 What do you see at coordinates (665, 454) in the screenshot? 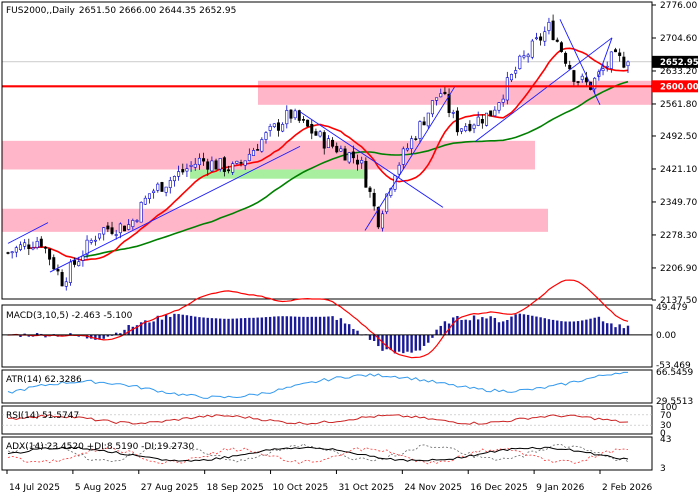
I see `adx-axis: 43 3` at bounding box center [665, 454].